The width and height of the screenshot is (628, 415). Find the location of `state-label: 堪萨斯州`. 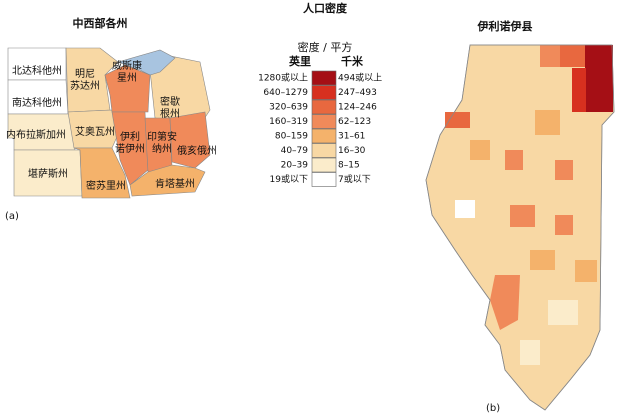

state-label: 堪萨斯州 is located at coordinates (48, 173).